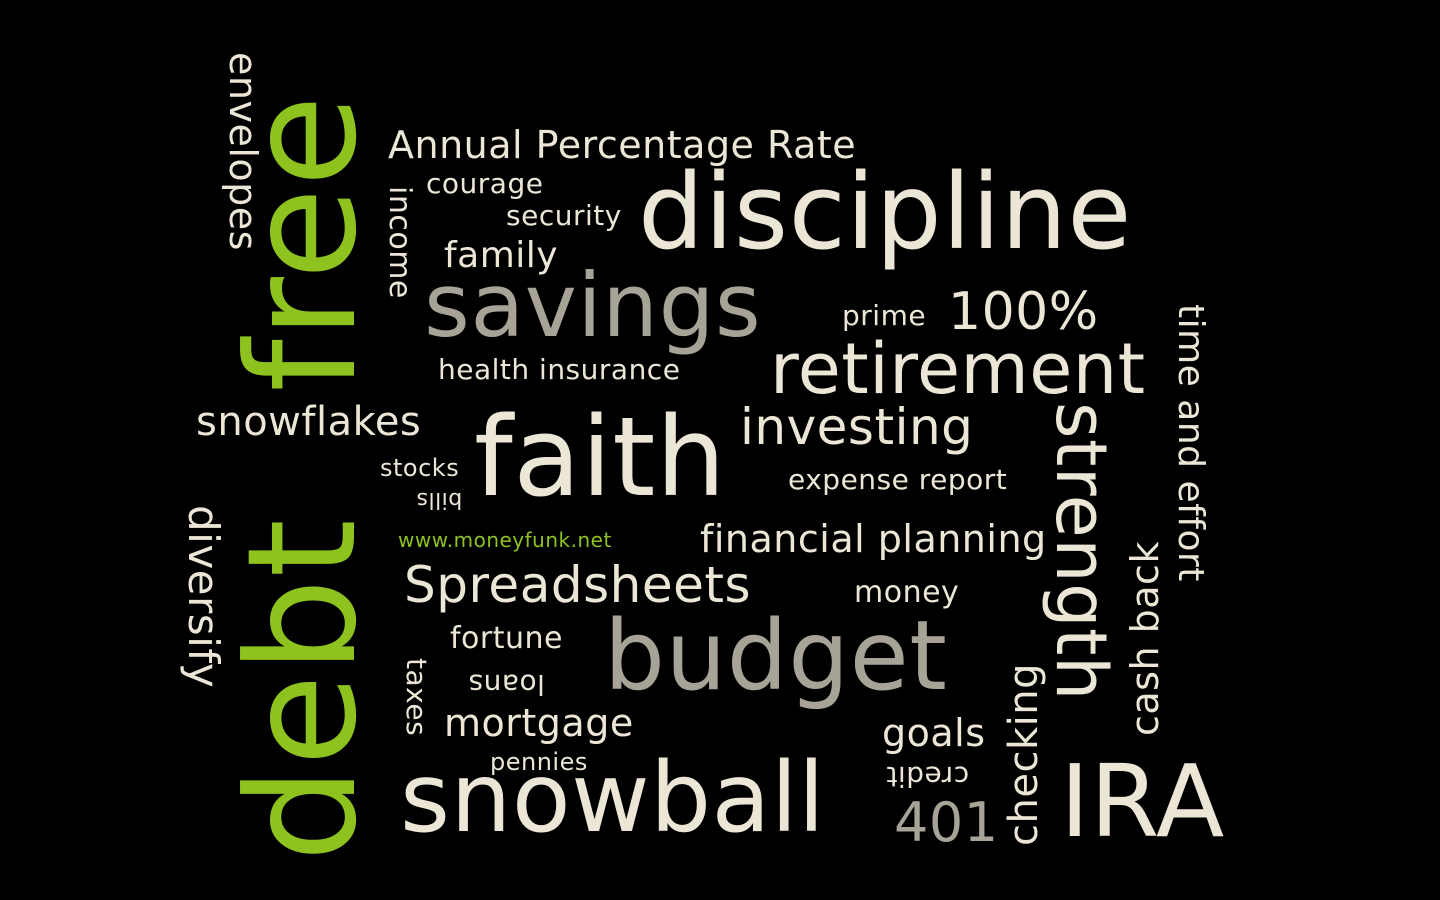 The image size is (1440, 900). What do you see at coordinates (539, 723) in the screenshot?
I see `word-mortgage: mortgage` at bounding box center [539, 723].